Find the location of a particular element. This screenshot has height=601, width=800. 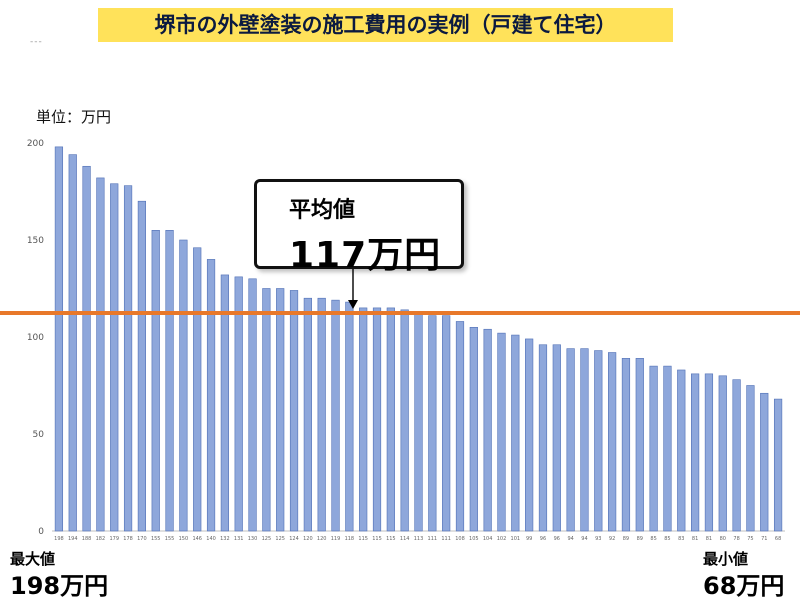

corner-marks: --- is located at coordinates (36, 42).